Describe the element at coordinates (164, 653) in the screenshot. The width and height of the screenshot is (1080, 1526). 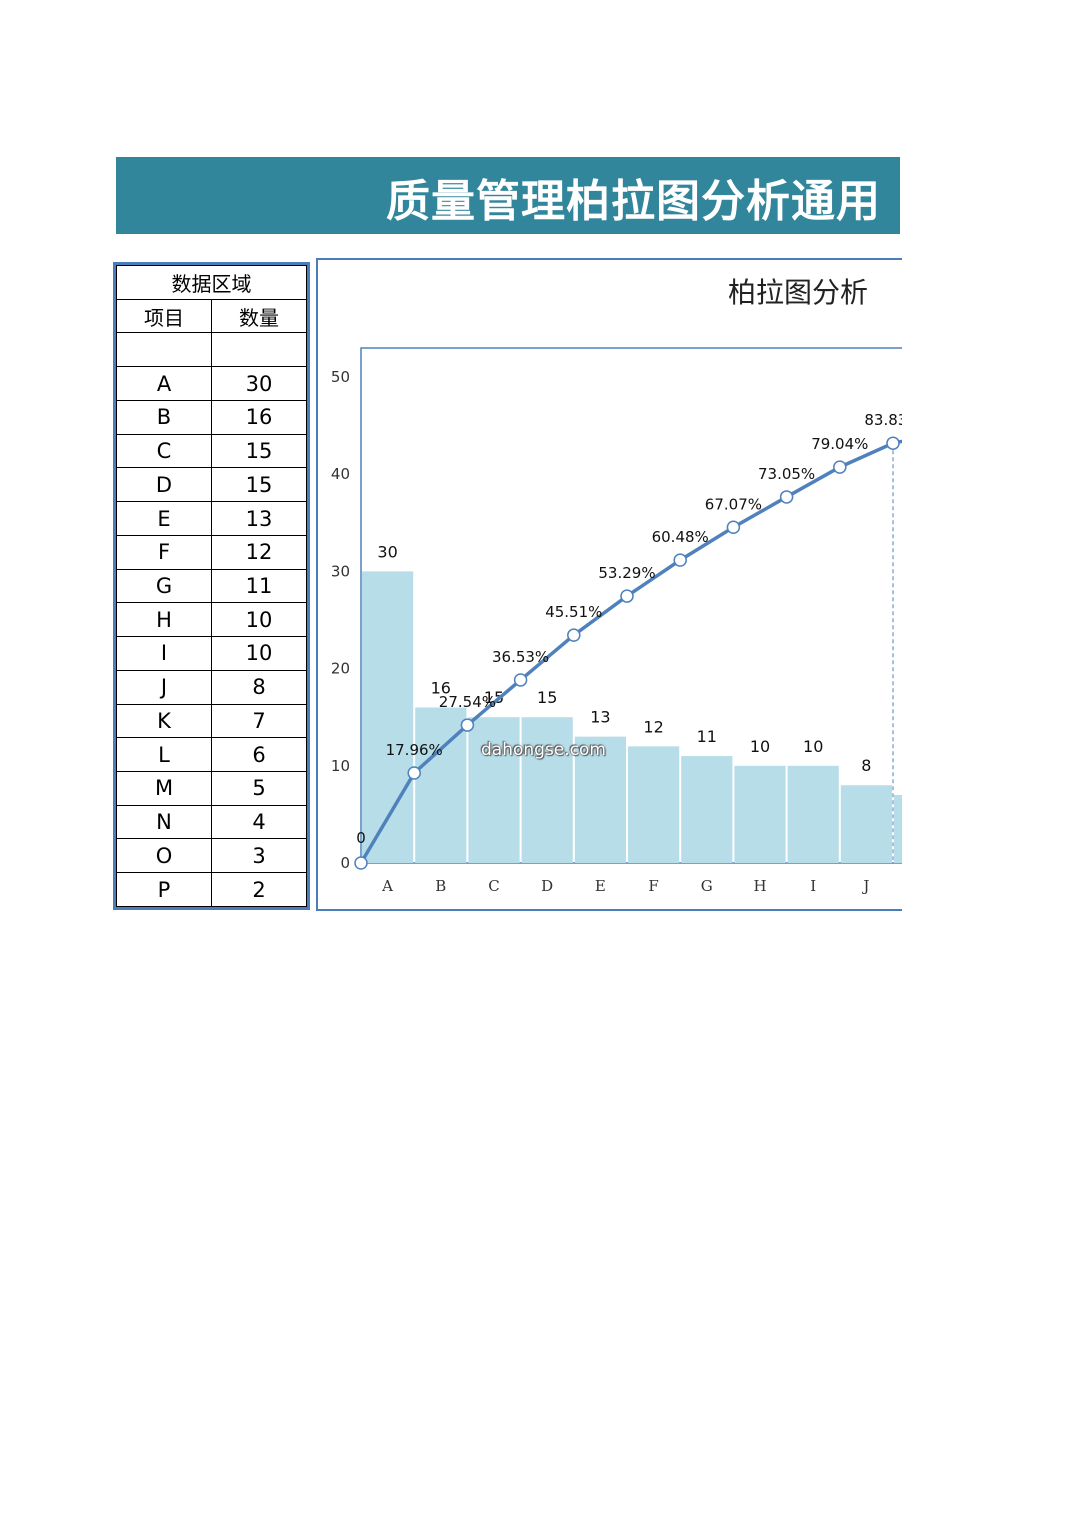
I see `cell-item: I` at that location.